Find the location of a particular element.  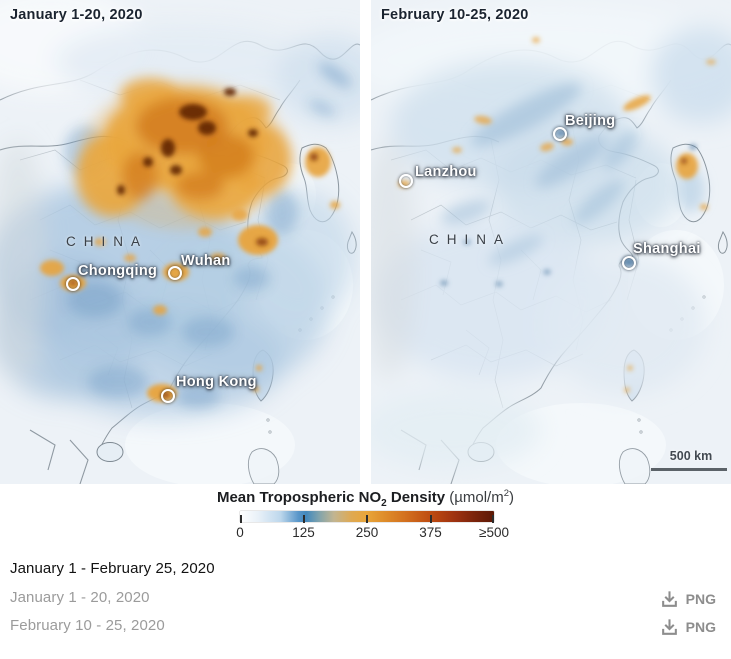

date-row-label: February 10 - 25, 2020 is located at coordinates (87, 625).